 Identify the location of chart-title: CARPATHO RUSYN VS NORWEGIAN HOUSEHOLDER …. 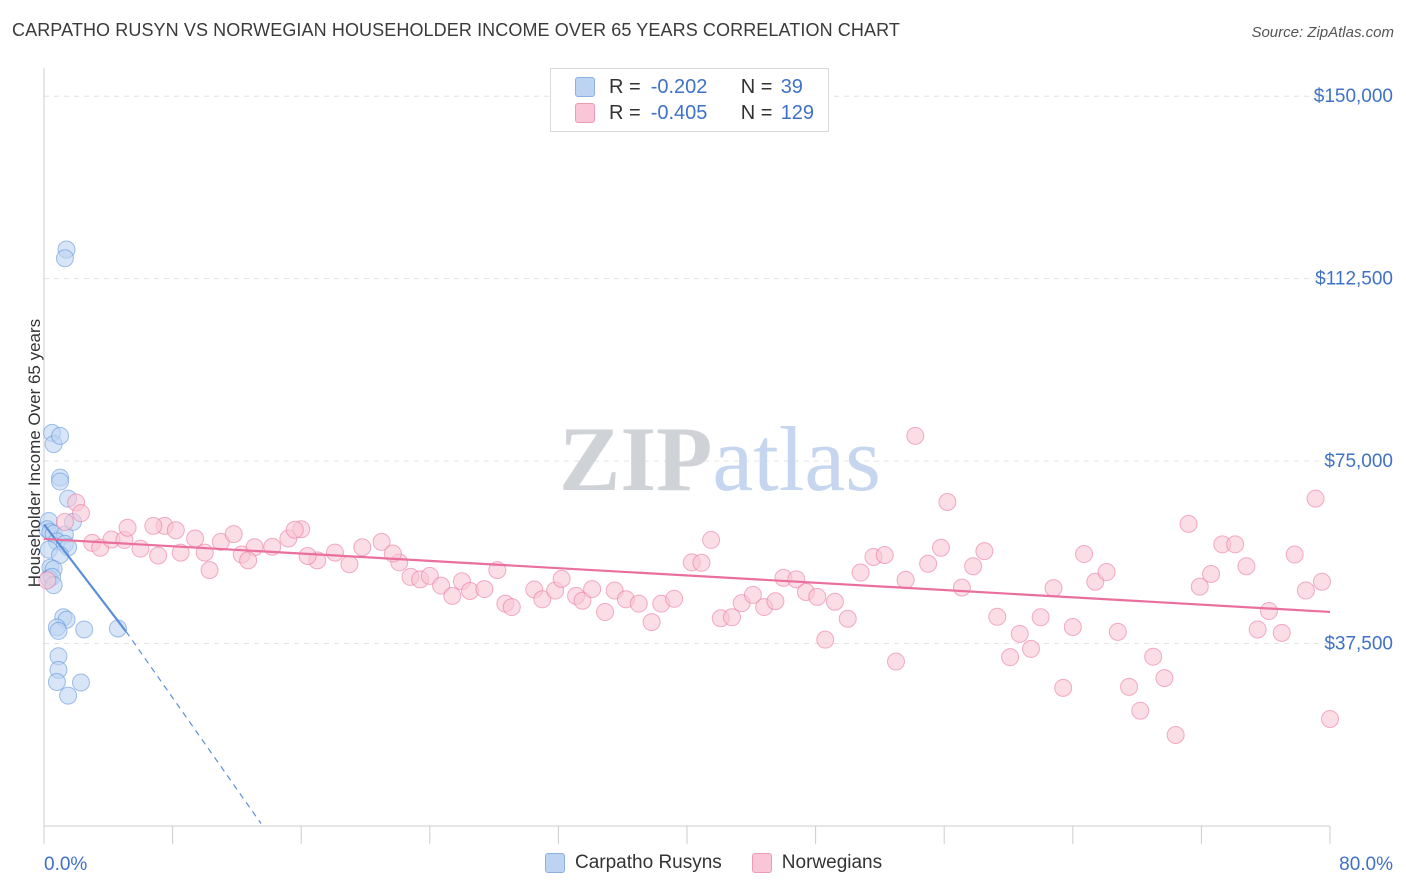
(456, 30).